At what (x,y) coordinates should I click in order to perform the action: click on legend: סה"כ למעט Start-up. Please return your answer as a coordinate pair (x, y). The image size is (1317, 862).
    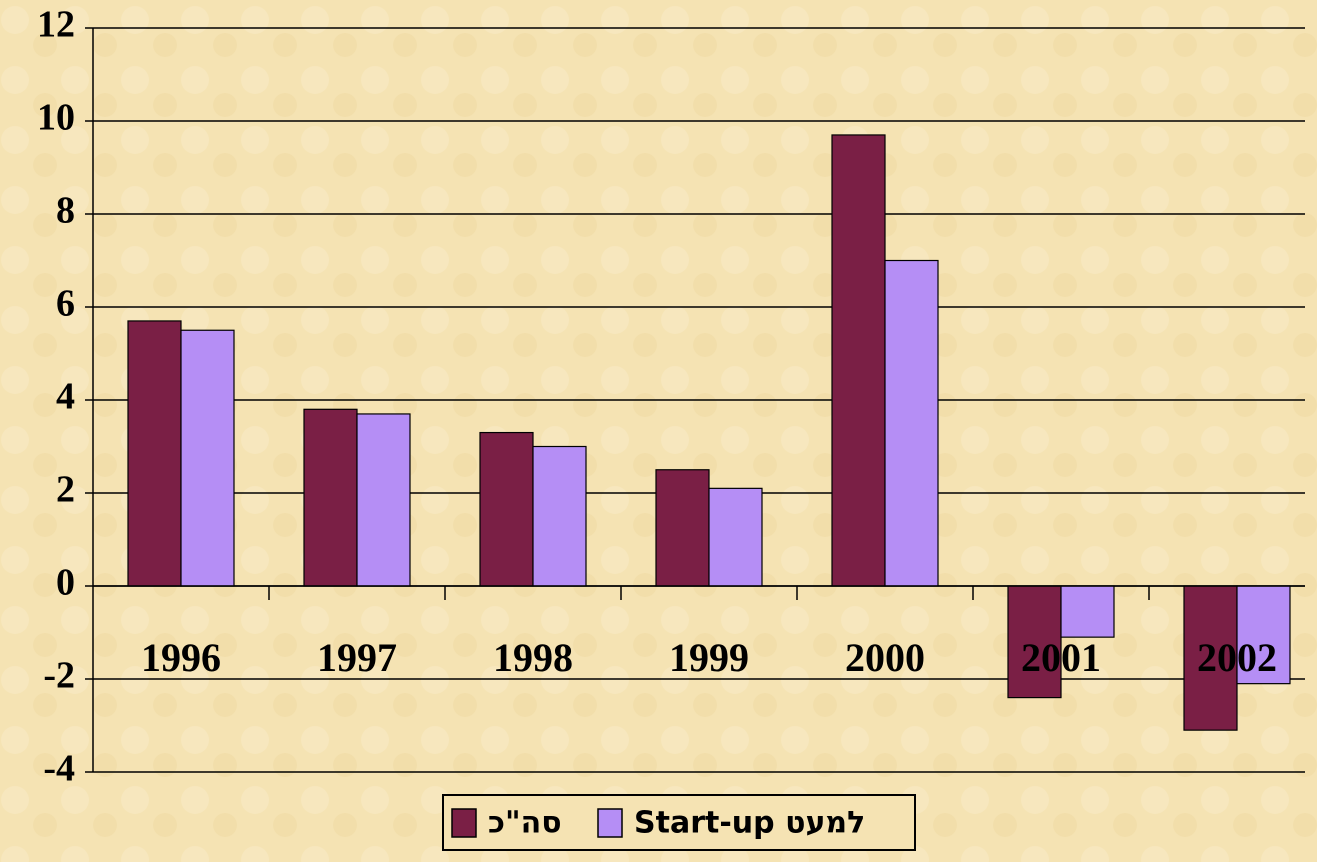
    Looking at the image, I should click on (679, 822).